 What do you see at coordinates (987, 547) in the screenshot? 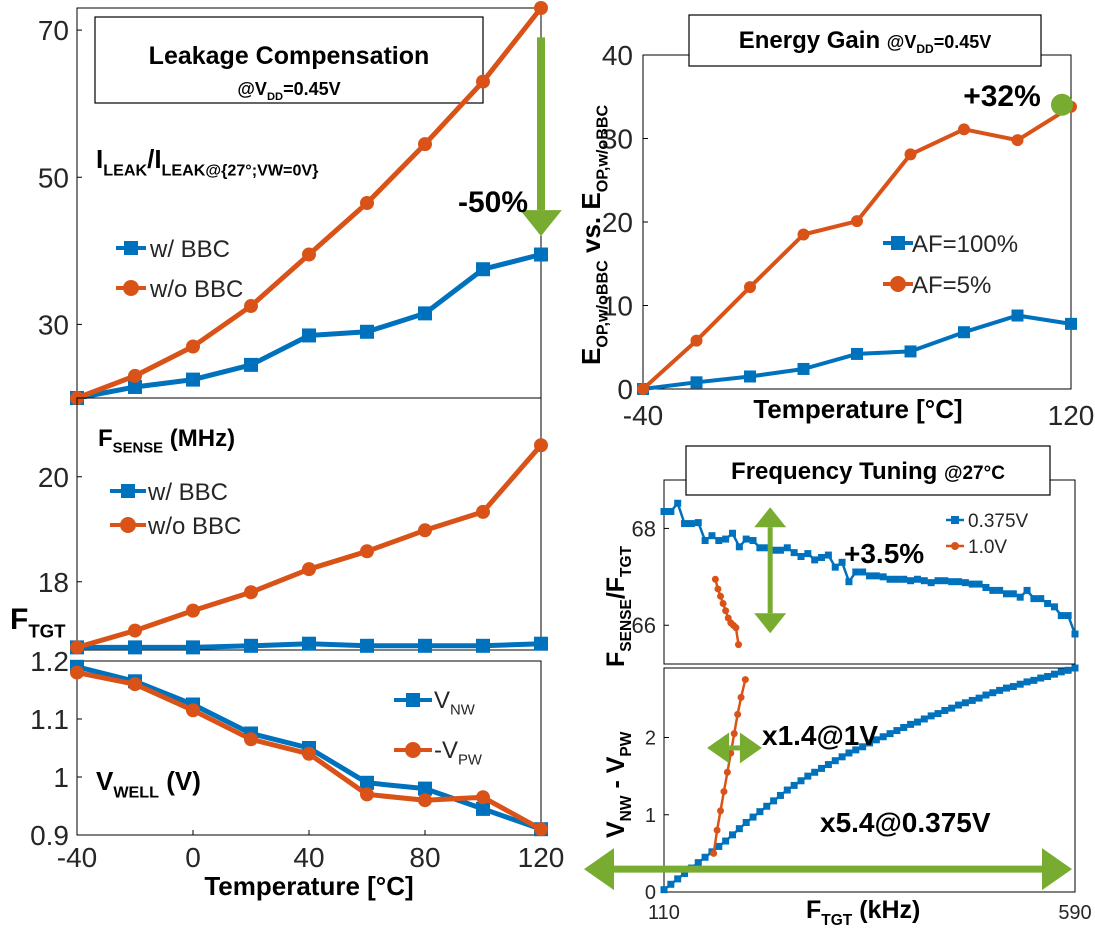
I see `legend-label: 1.0V` at bounding box center [987, 547].